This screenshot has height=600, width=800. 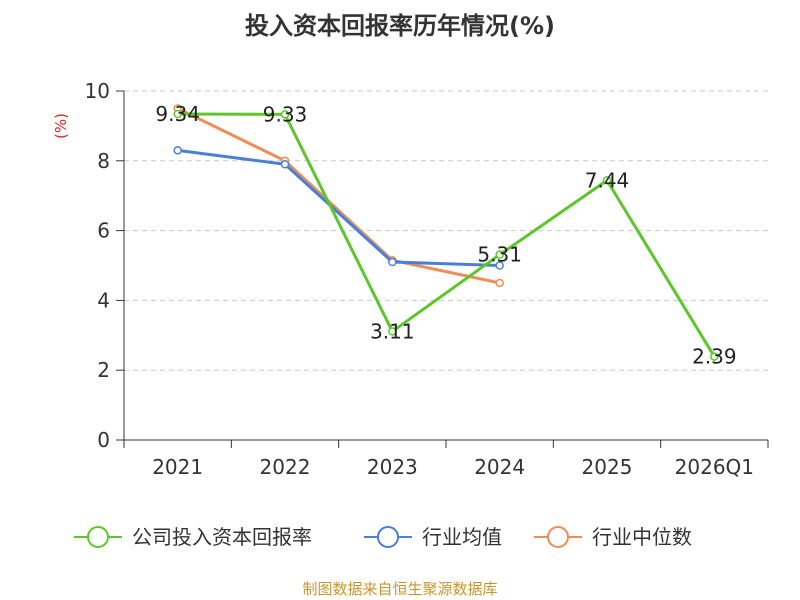 I want to click on y-tick-label: 2, so click(x=103, y=370).